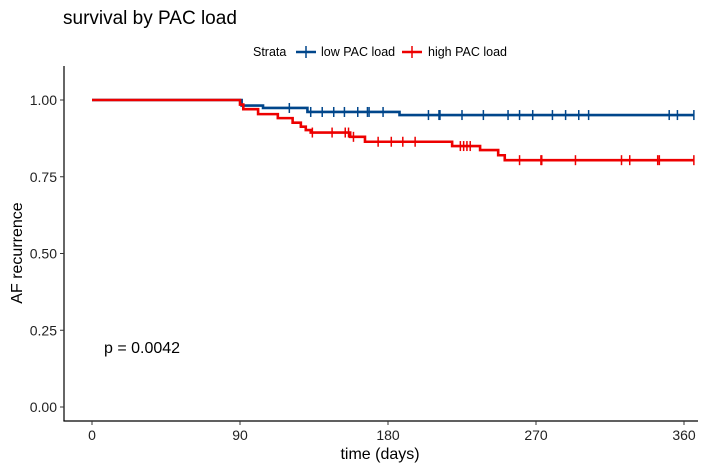  Describe the element at coordinates (358, 52) in the screenshot. I see `legend-label-low: low PAC load` at that location.